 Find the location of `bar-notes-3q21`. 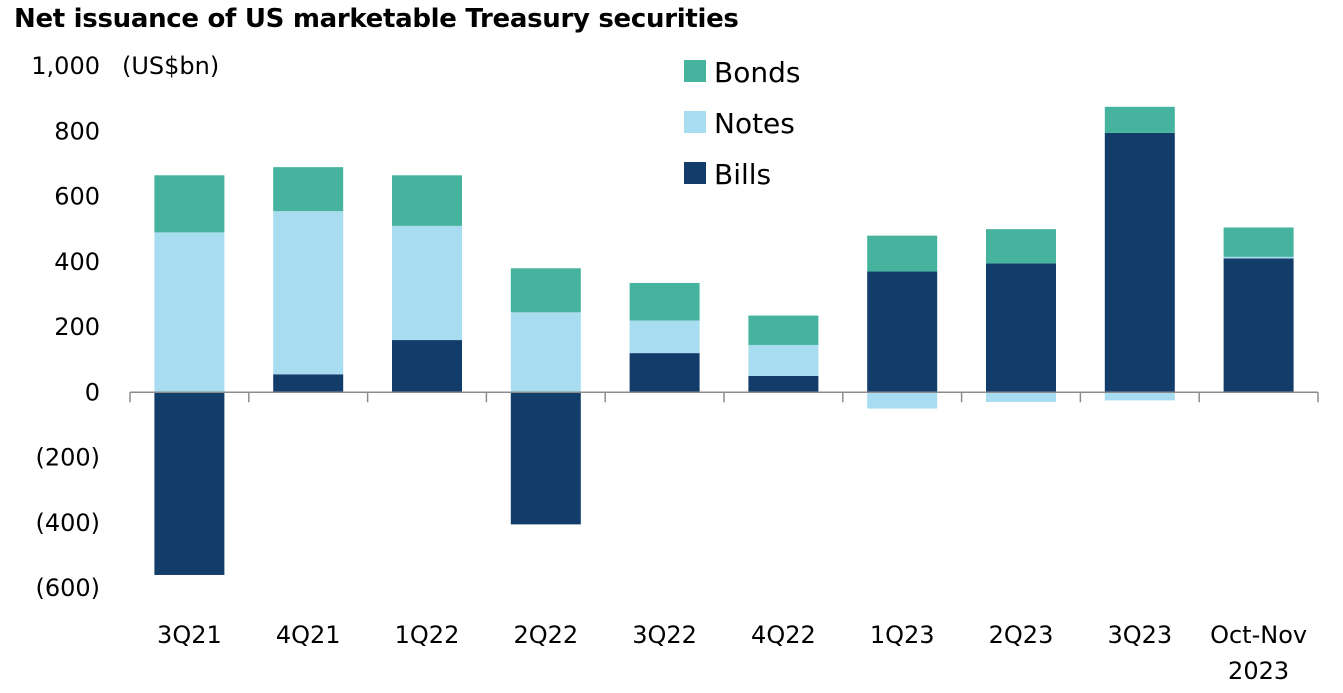

bar-notes-3q21 is located at coordinates (189, 312).